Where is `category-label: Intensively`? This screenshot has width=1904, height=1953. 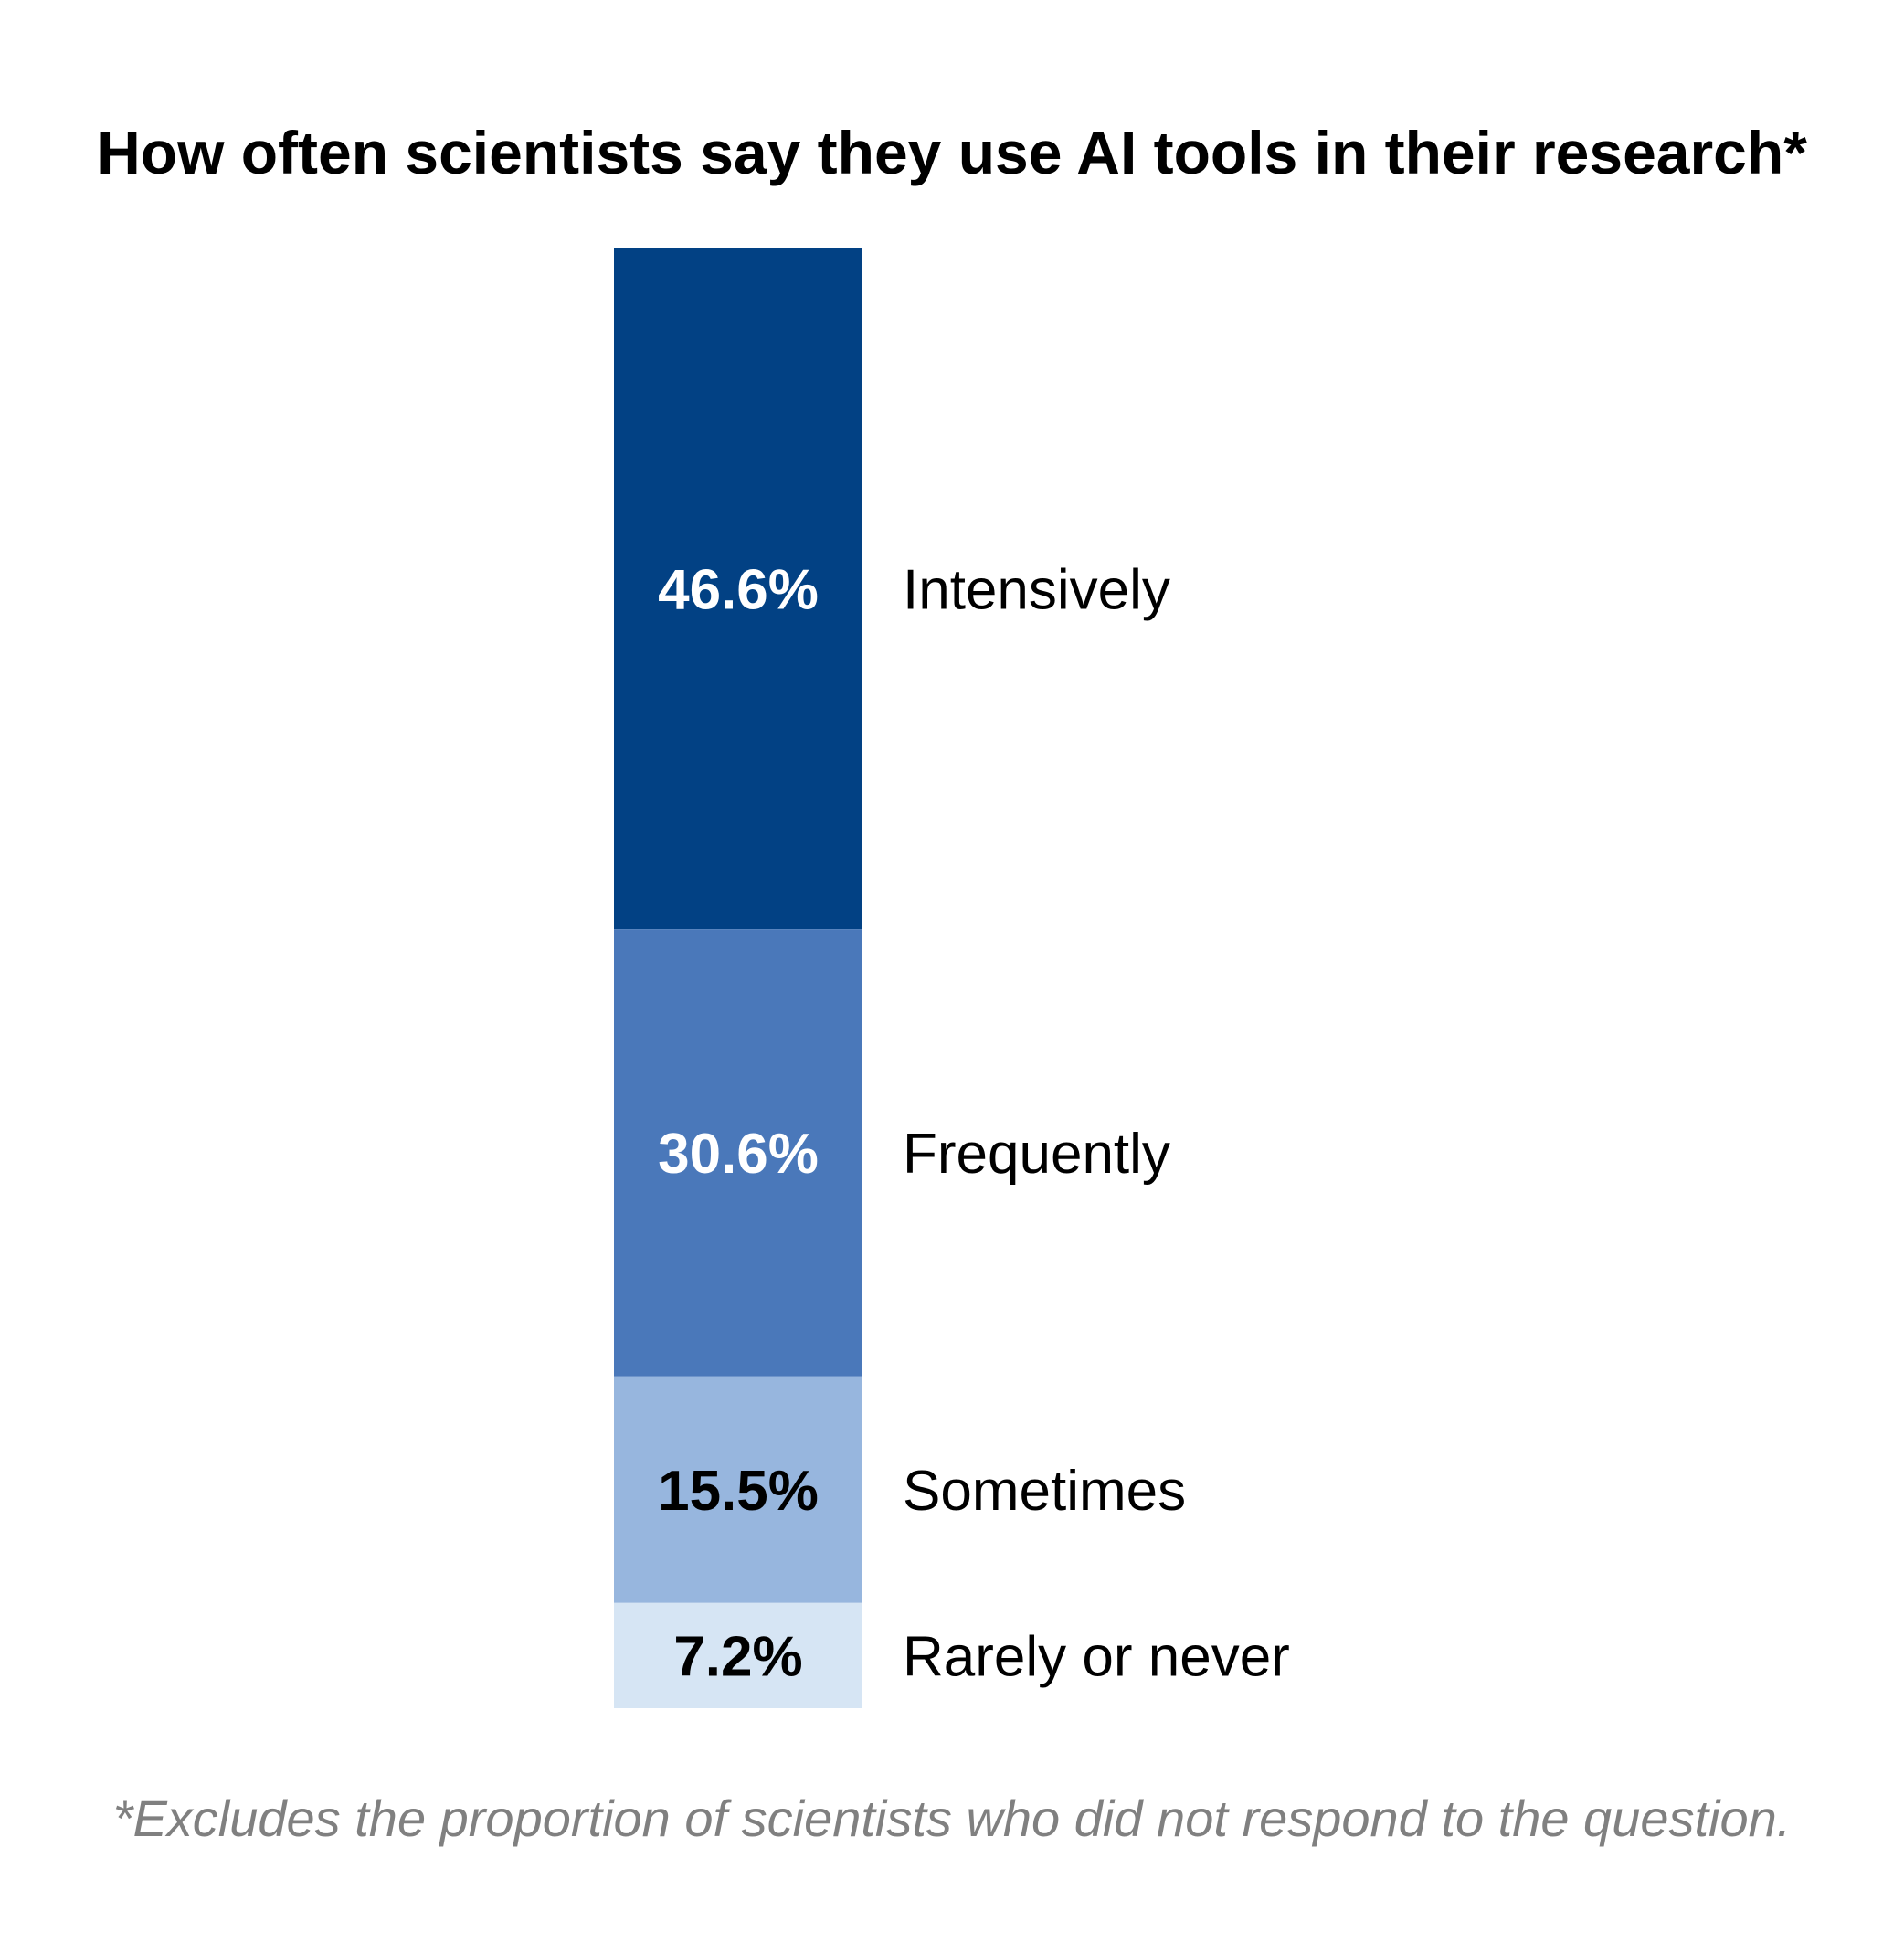
category-label: Intensively is located at coordinates (1037, 589).